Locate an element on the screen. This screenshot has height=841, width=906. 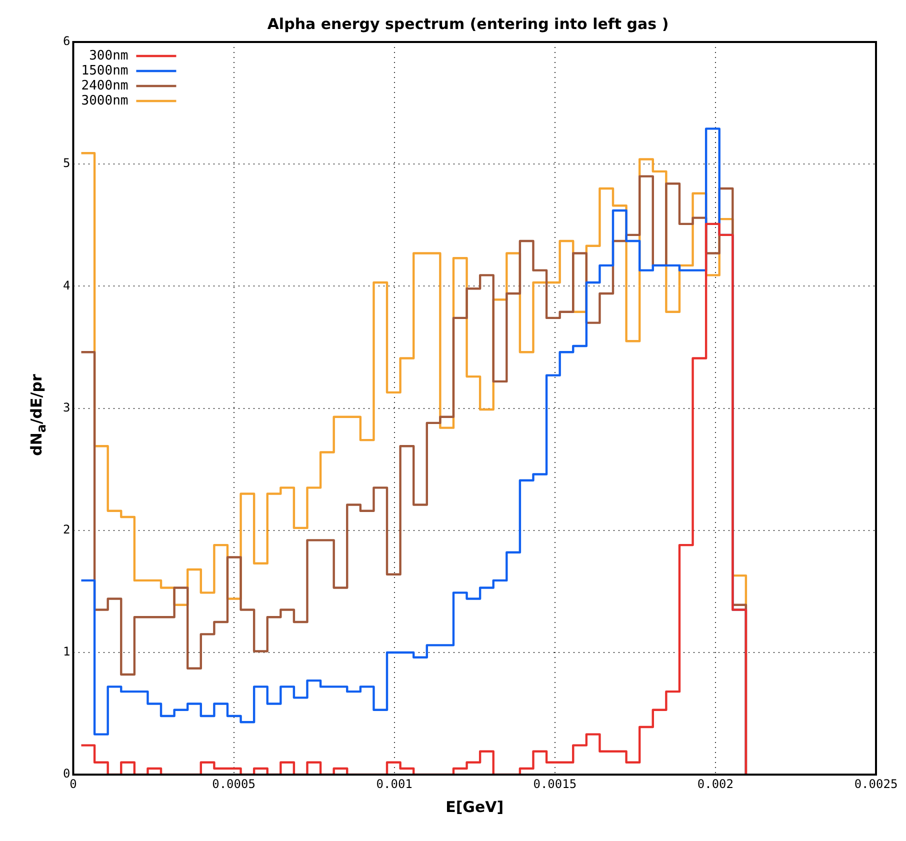
x-tick-label: 0.002 is located at coordinates (715, 783).